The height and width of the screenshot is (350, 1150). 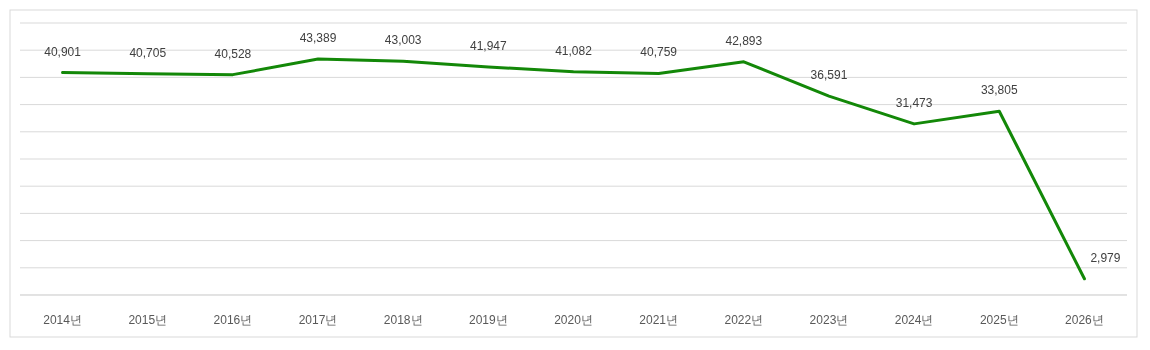 What do you see at coordinates (318, 320) in the screenshot?
I see `x-tick-label: 2017년` at bounding box center [318, 320].